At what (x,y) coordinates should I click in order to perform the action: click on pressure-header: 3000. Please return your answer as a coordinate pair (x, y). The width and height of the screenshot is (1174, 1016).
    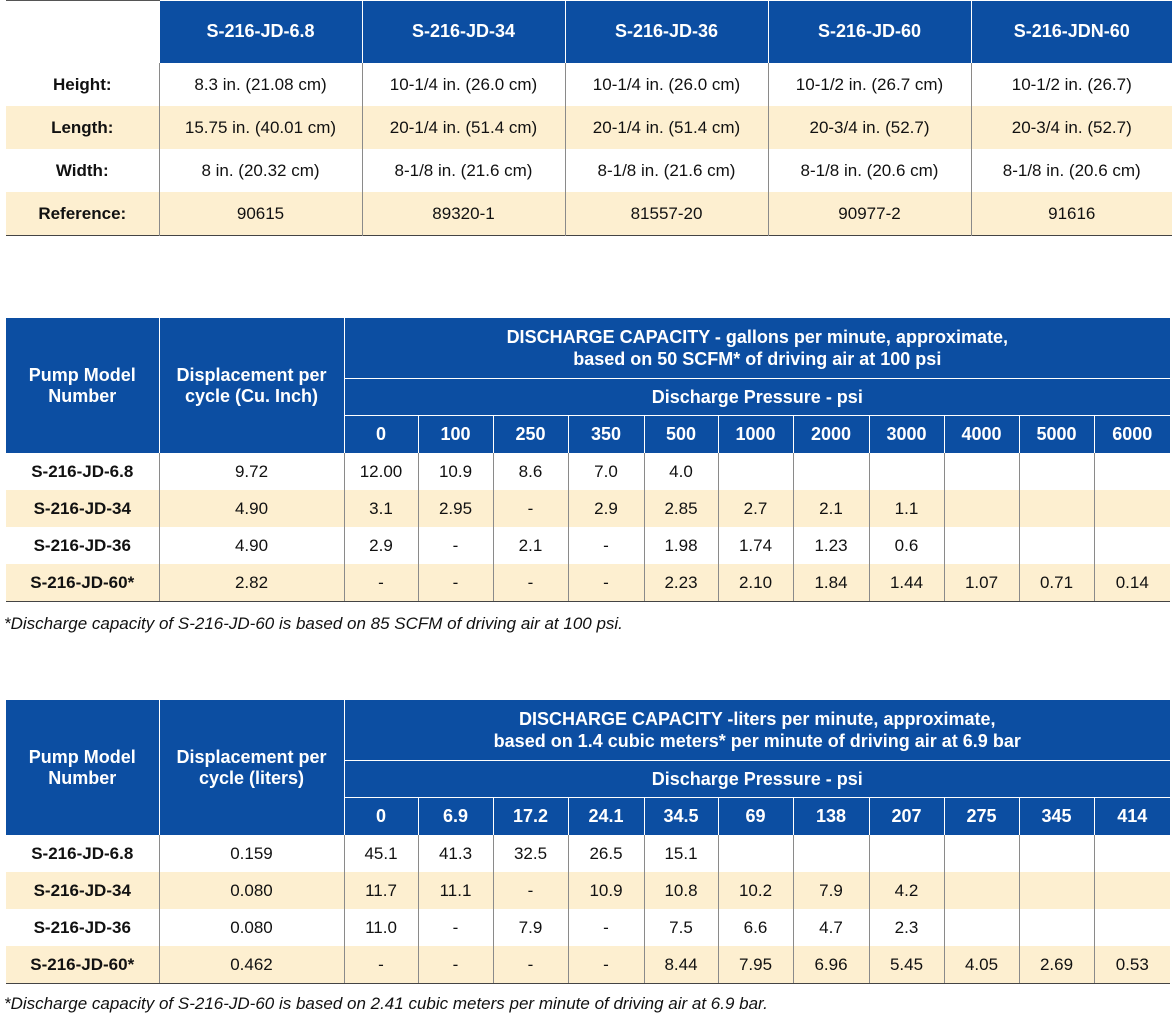
    Looking at the image, I should click on (906, 434).